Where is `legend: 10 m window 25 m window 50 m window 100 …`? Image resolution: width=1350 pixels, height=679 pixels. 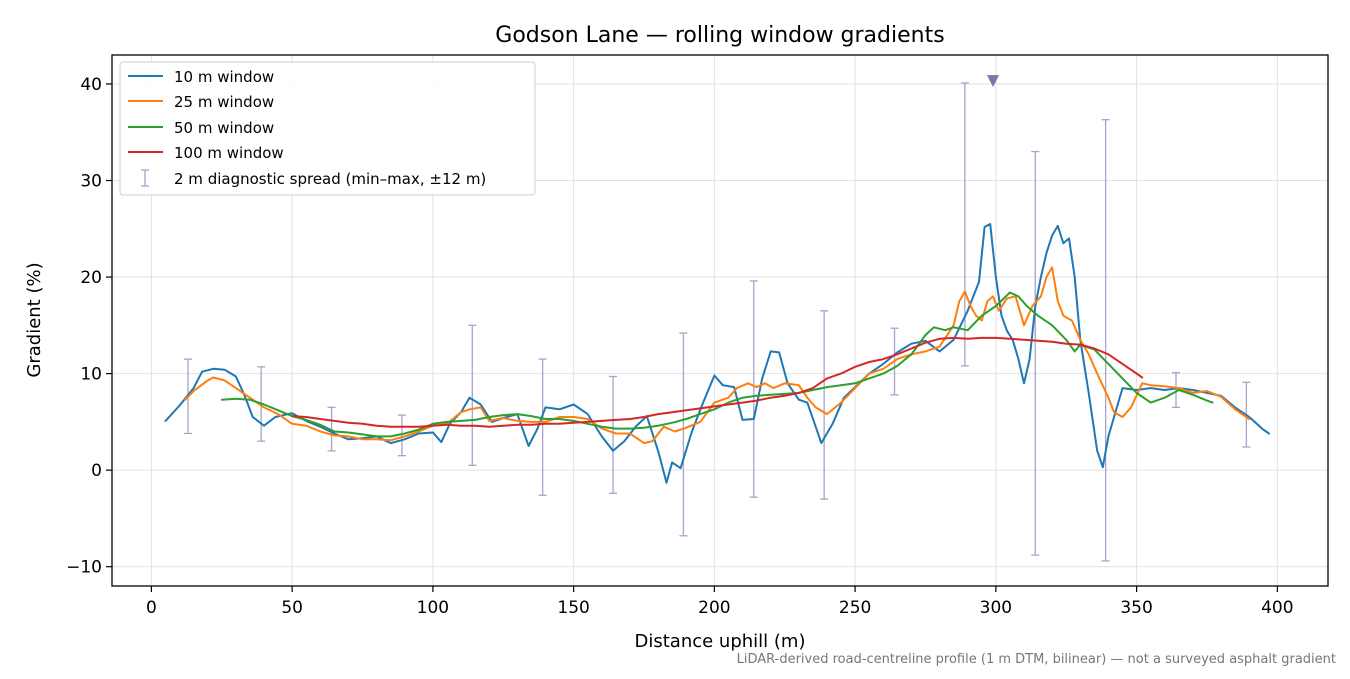 legend: 10 m window 25 m window 50 m window 100 … is located at coordinates (327, 128).